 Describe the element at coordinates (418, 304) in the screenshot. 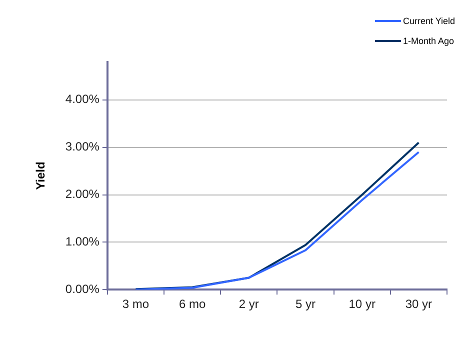

I see `x-tick-label: 30 yr` at that location.